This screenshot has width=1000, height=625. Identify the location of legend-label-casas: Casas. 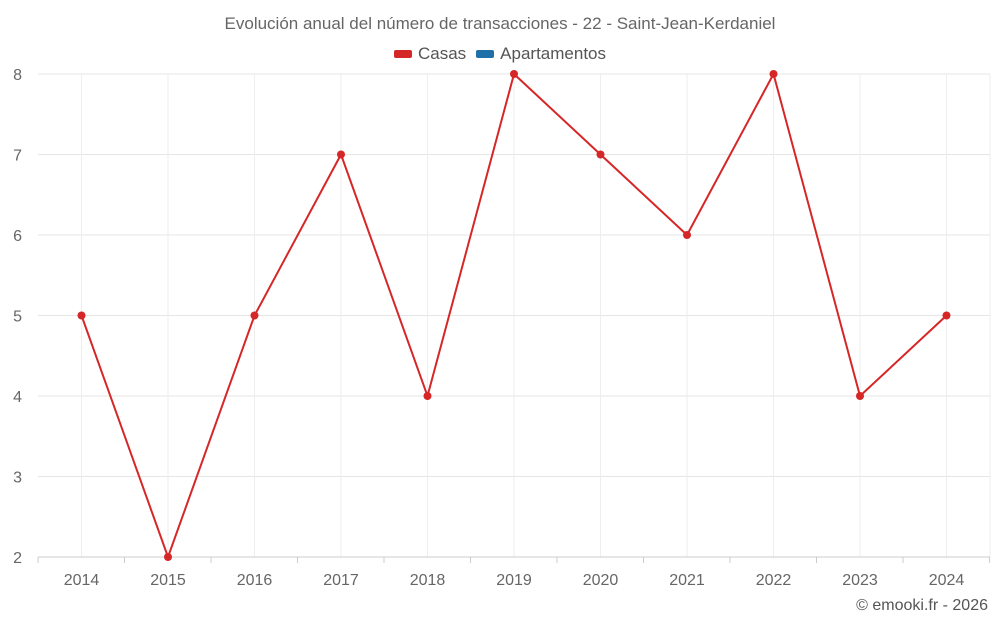
(442, 53).